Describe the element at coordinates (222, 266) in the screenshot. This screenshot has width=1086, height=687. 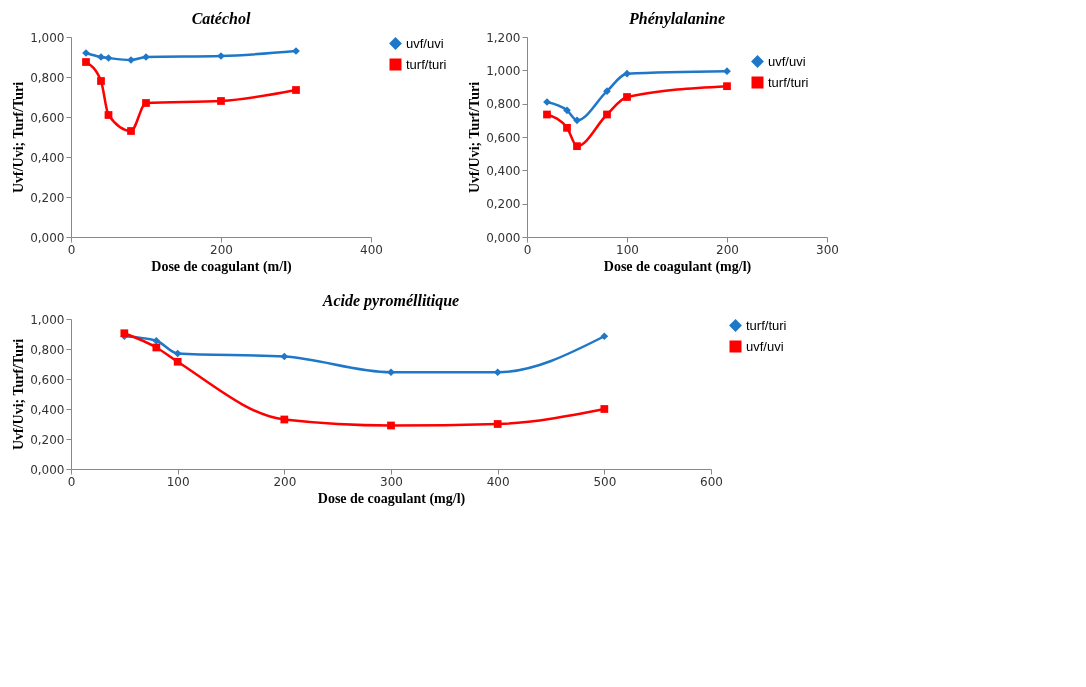
I see `x-axis-title: Dose de coagulant (m/l)` at that location.